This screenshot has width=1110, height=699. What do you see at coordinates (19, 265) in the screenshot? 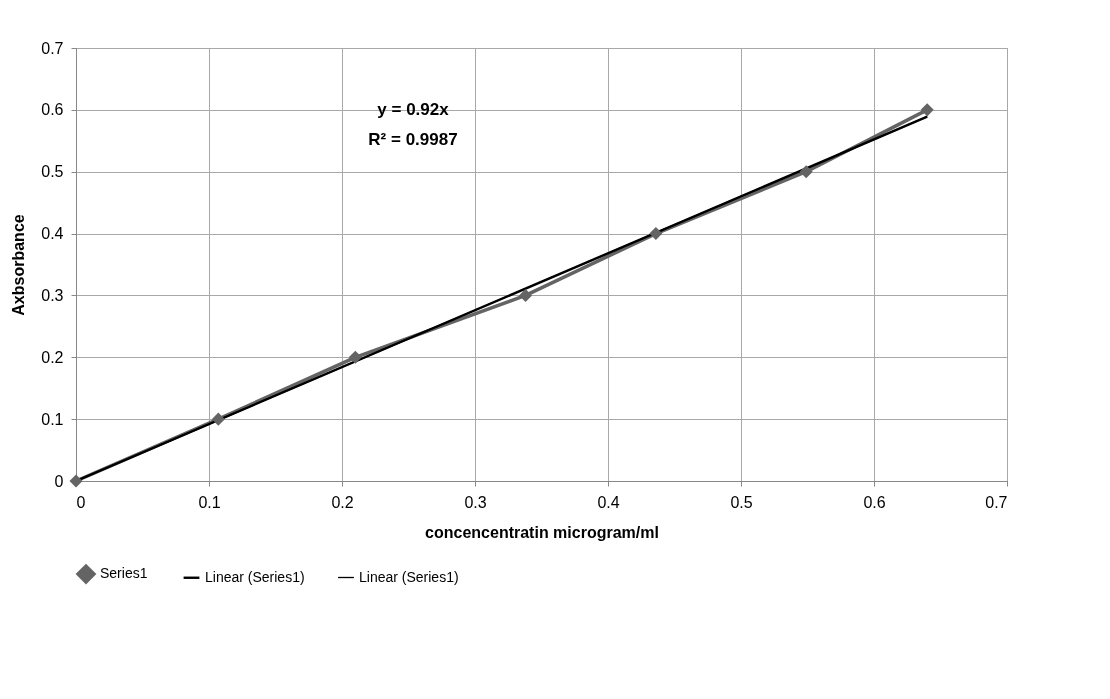
I see `y-axis-title: Axbsorbance` at bounding box center [19, 265].